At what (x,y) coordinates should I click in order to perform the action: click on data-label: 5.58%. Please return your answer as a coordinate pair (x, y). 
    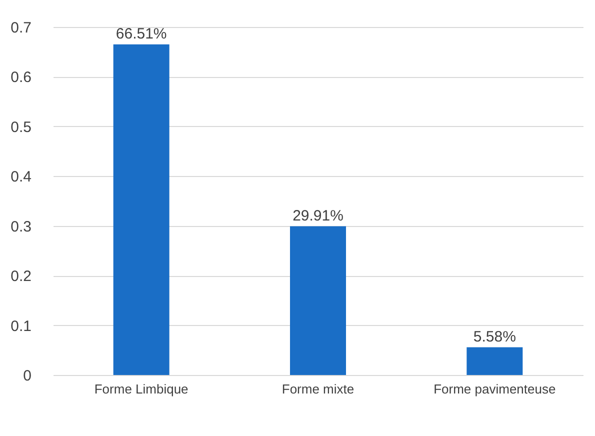
    Looking at the image, I should click on (494, 337).